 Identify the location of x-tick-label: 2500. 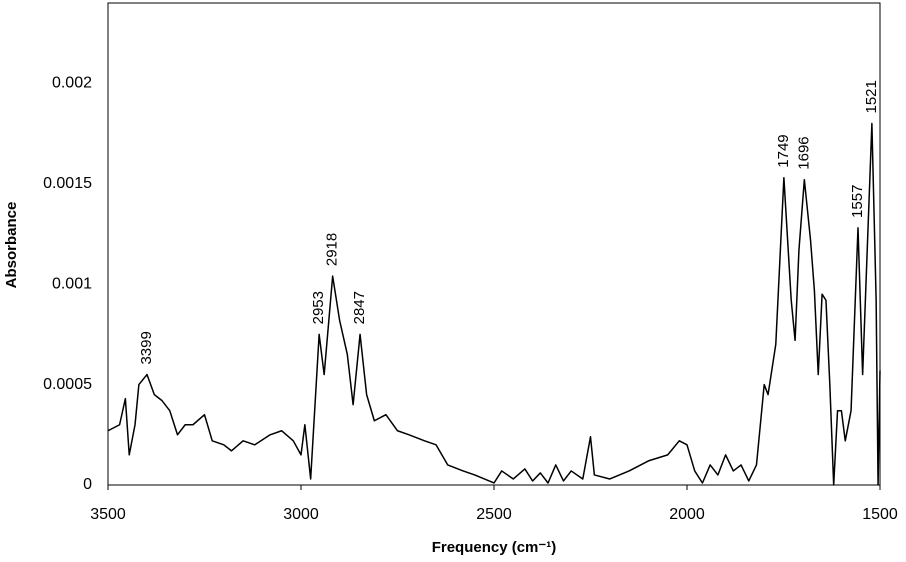
(494, 514).